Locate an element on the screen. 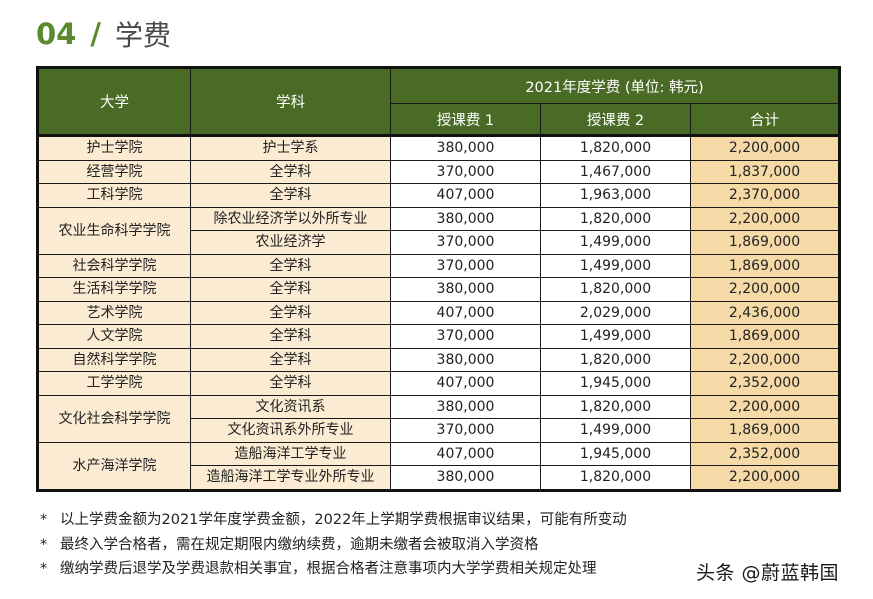 This screenshot has height=599, width=873. header-college: 大学 is located at coordinates (114, 101).